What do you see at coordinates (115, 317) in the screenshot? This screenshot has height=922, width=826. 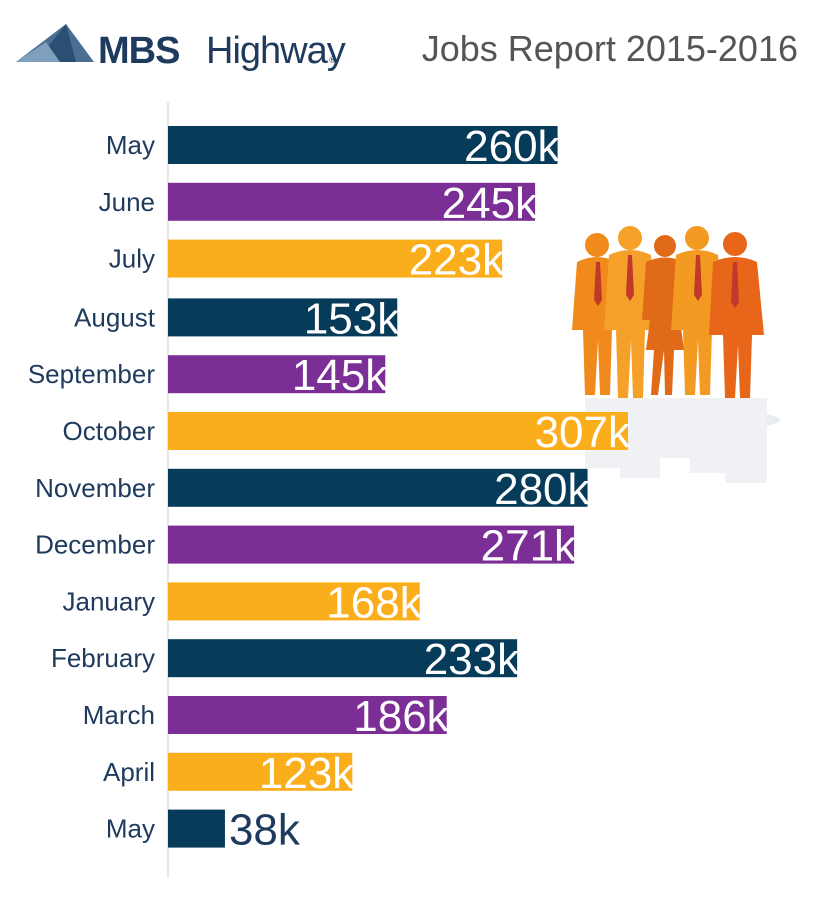 I see `category-label-3: August` at bounding box center [115, 317].